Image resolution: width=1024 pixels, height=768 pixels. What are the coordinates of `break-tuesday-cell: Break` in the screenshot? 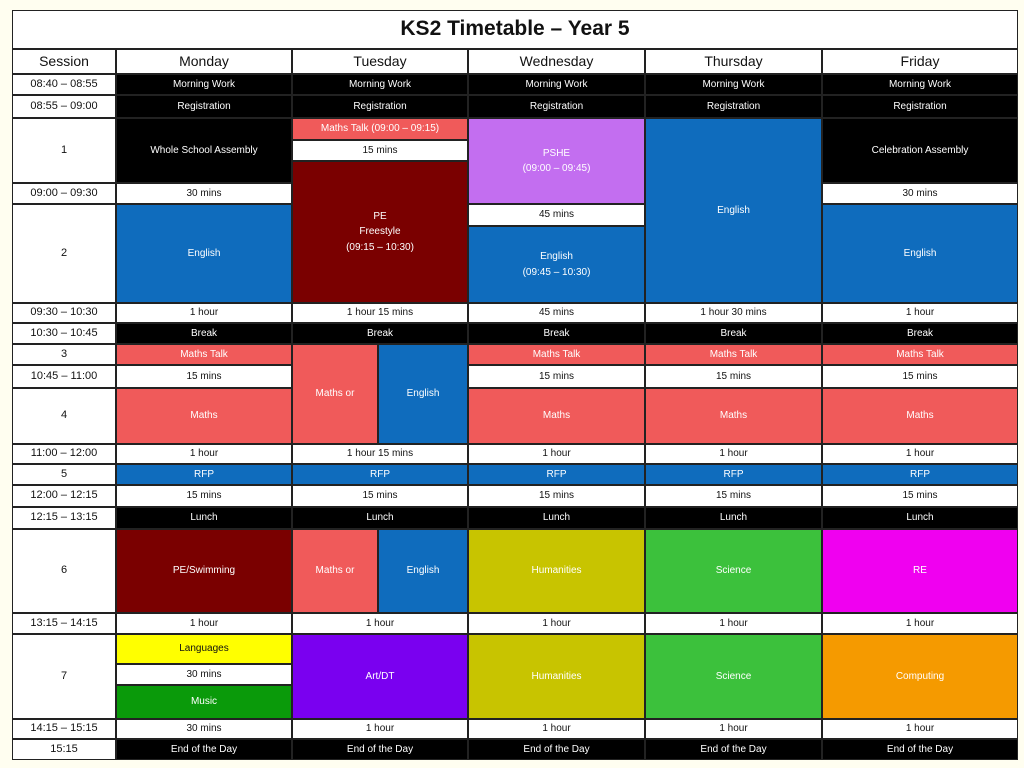 It's located at (380, 333).